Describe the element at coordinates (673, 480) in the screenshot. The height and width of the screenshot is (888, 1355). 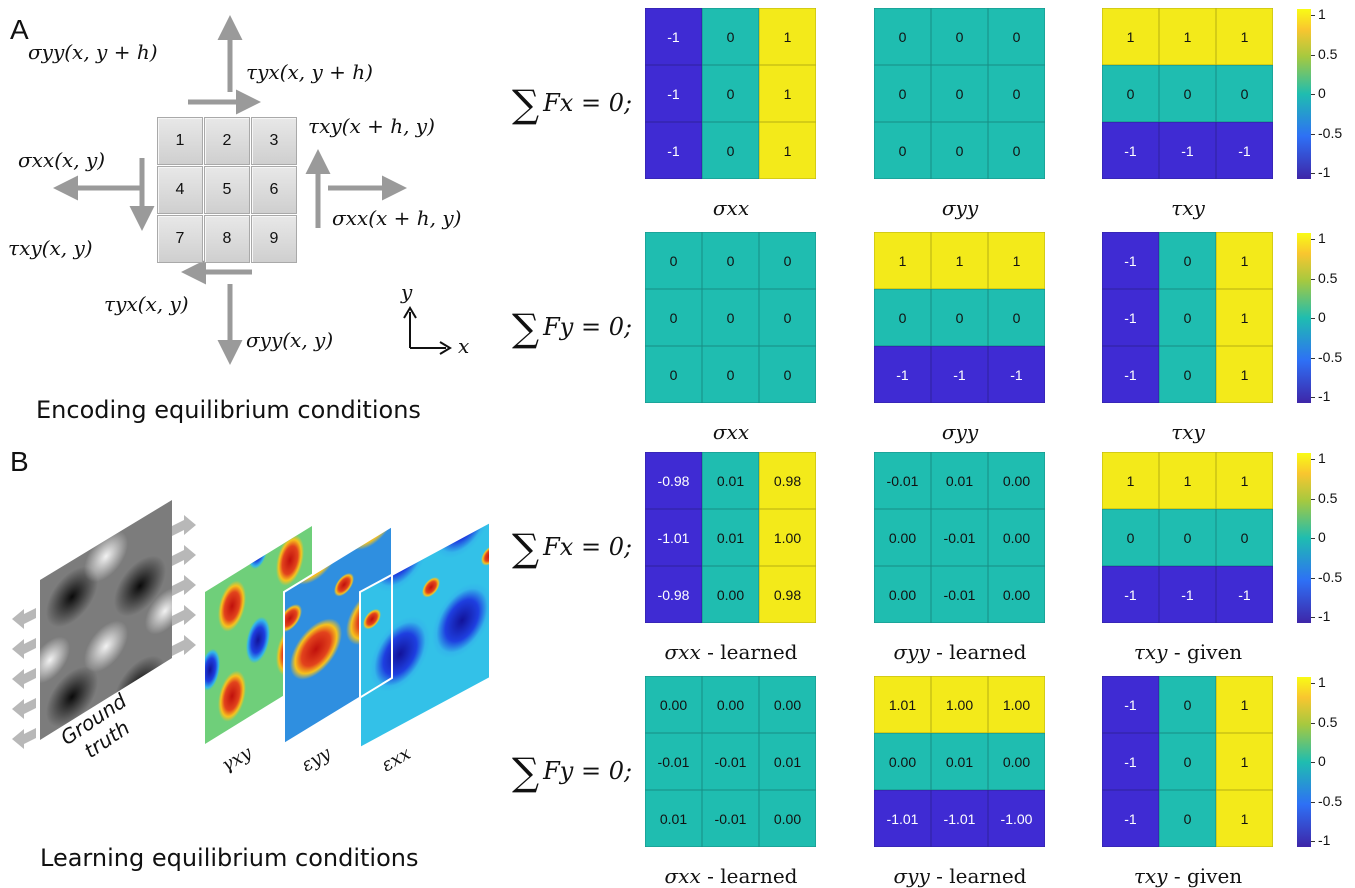
I see `matrix-cell: -0.98` at that location.